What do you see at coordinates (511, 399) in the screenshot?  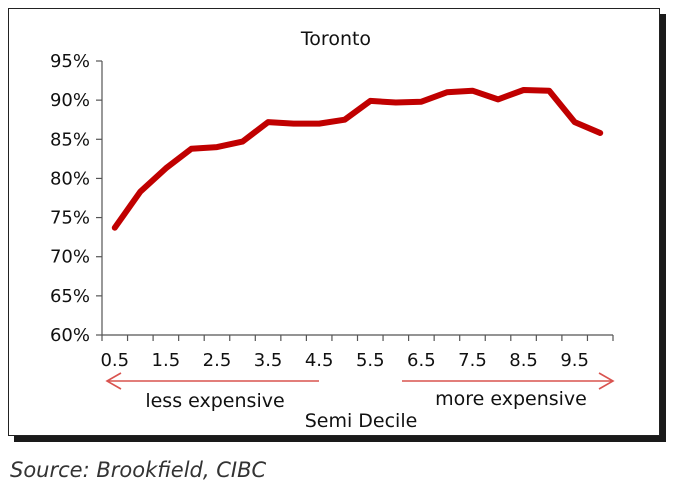 I see `annotation-more-expensive: more expensive` at bounding box center [511, 399].